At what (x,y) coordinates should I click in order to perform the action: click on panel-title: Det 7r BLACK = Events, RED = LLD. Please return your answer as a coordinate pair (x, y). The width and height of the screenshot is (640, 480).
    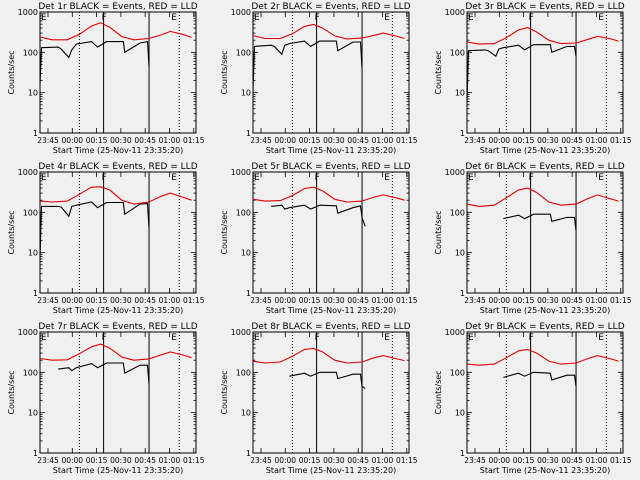
    Looking at the image, I should click on (117, 327).